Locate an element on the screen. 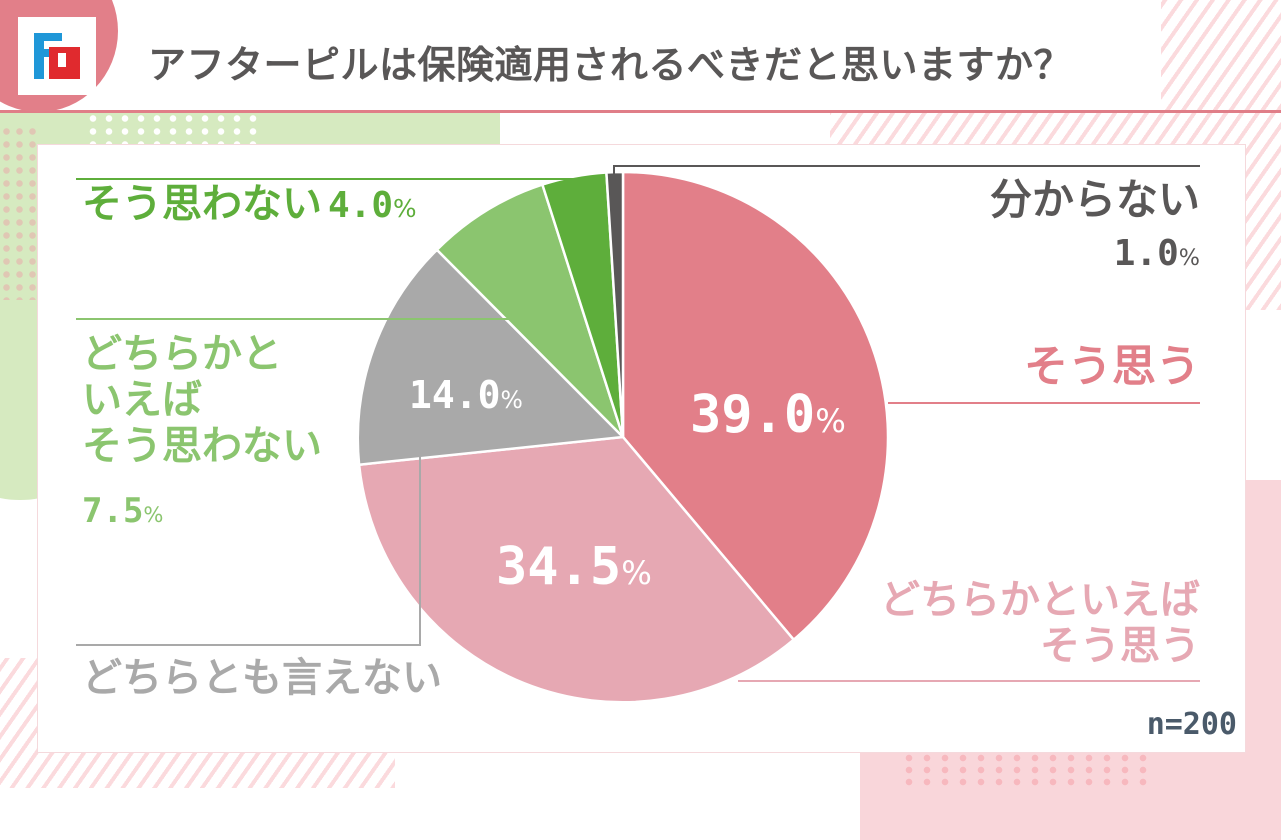 The width and height of the screenshot is (1281, 840). label-docchi-sou-line1: どちらかといえば is located at coordinates (1040, 600).